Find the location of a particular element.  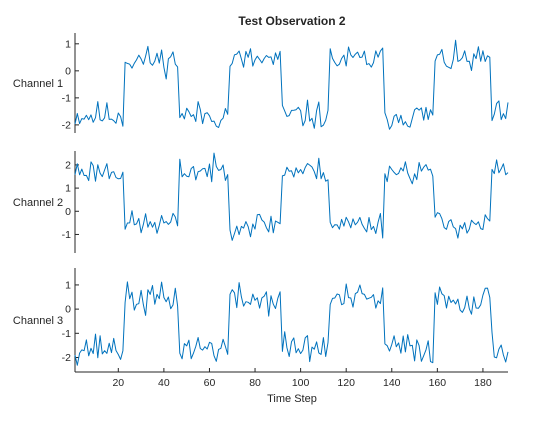

y-axis-label: Channel 1 is located at coordinates (38, 84).